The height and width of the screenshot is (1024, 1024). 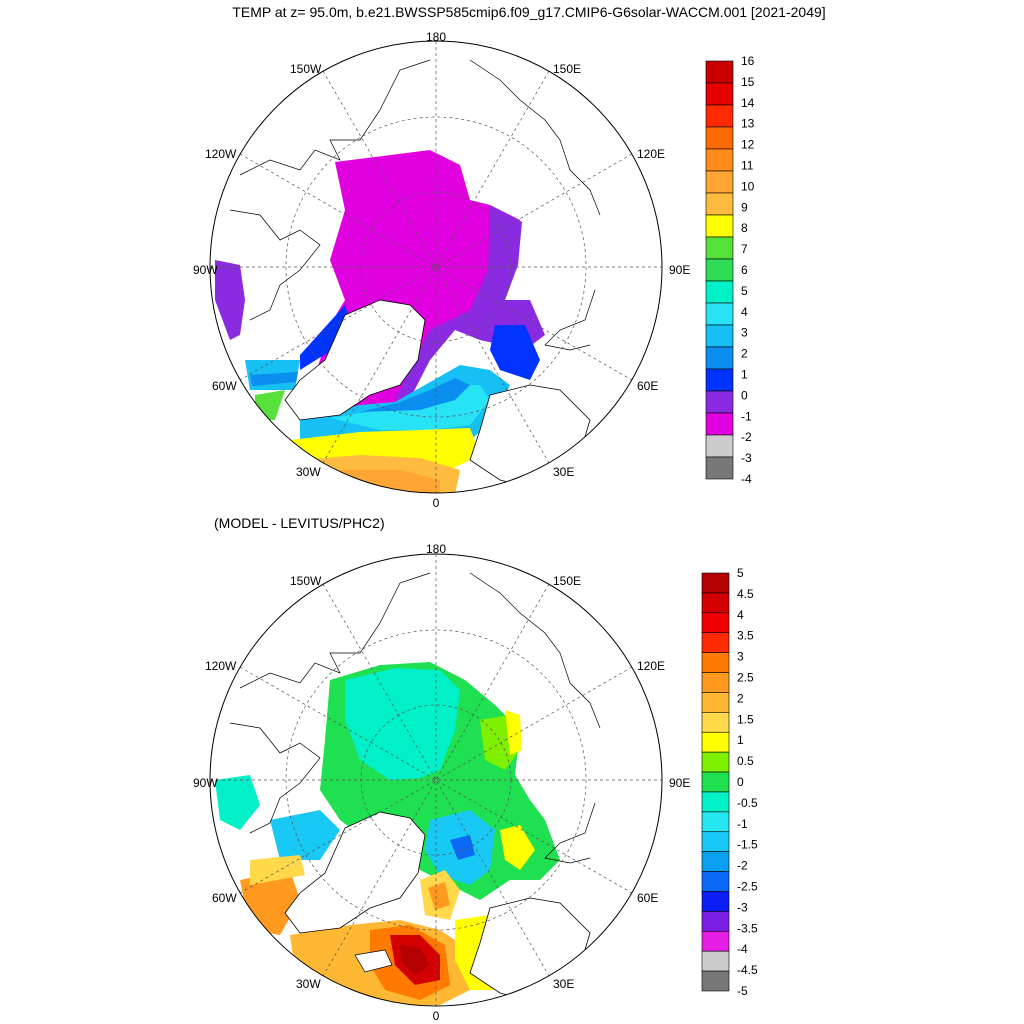 What do you see at coordinates (746, 479) in the screenshot?
I see `top-colorbar-tick-label: -4` at bounding box center [746, 479].